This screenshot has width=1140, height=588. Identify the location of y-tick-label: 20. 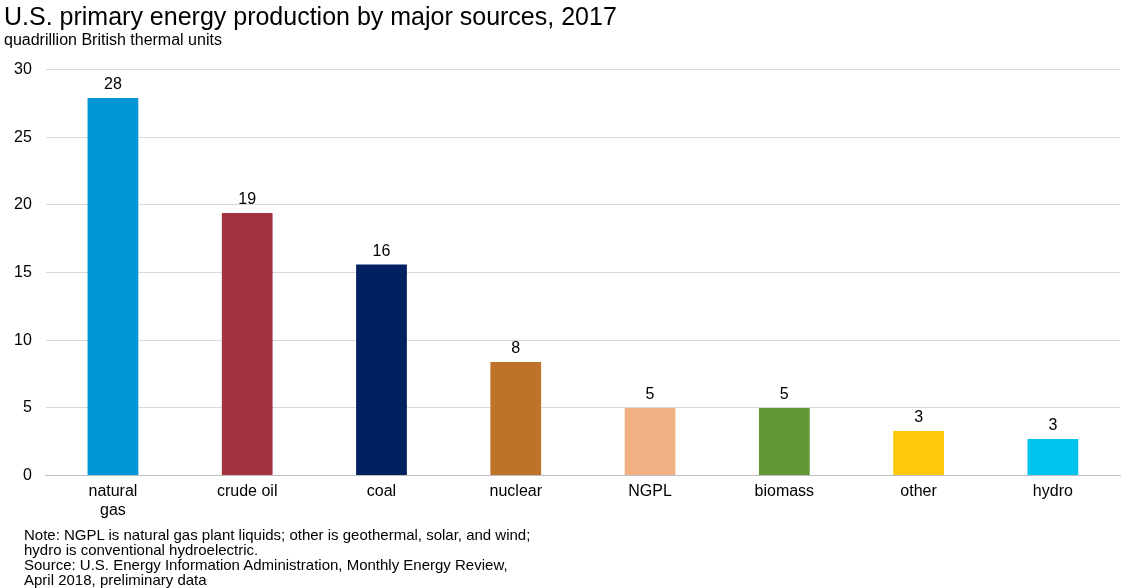
(23, 204).